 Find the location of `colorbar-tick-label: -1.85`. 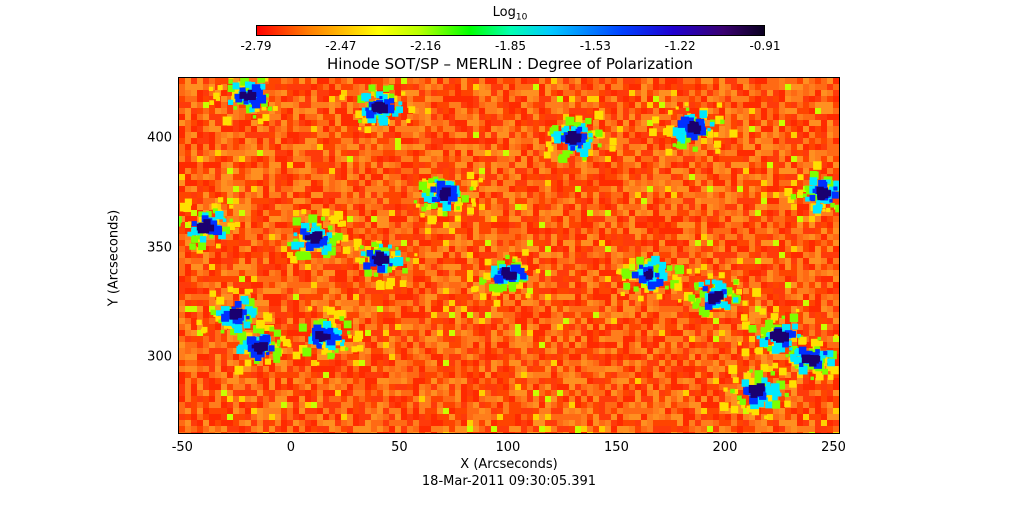

colorbar-tick-label: -1.85 is located at coordinates (510, 46).